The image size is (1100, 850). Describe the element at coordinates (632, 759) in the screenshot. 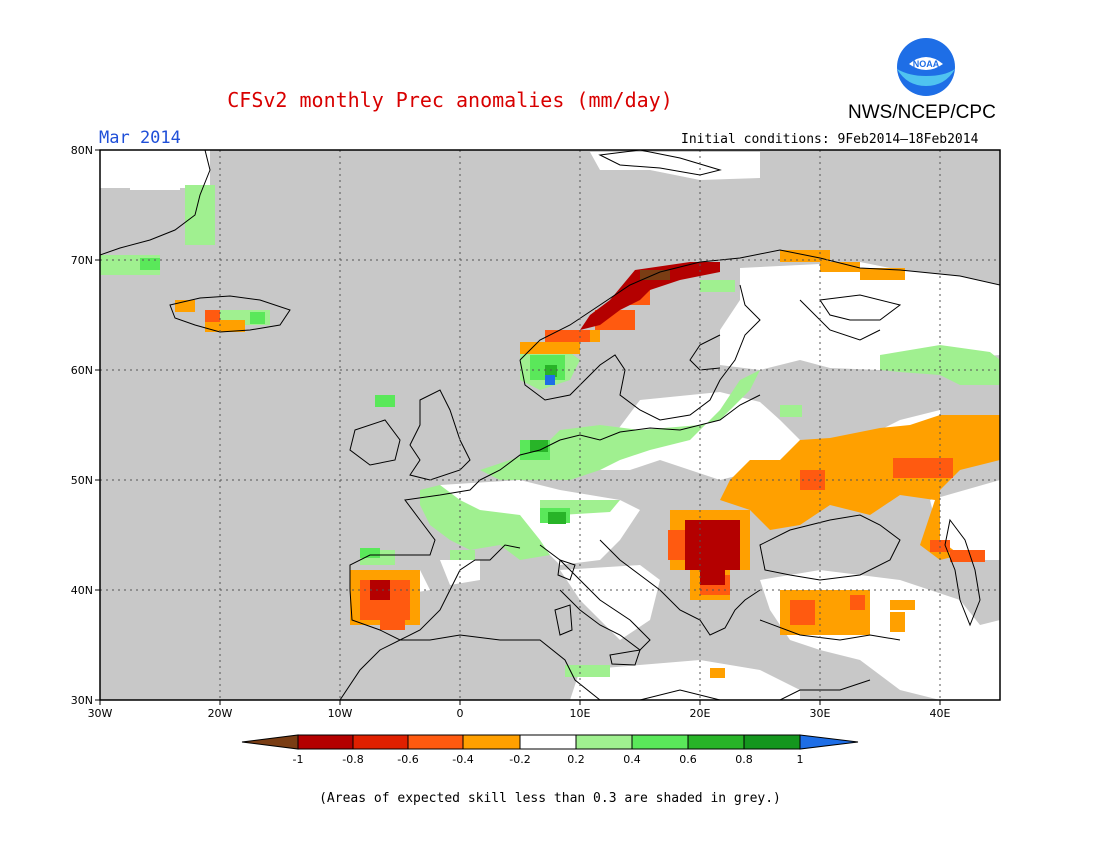

I see `legend-label: 0.4` at that location.